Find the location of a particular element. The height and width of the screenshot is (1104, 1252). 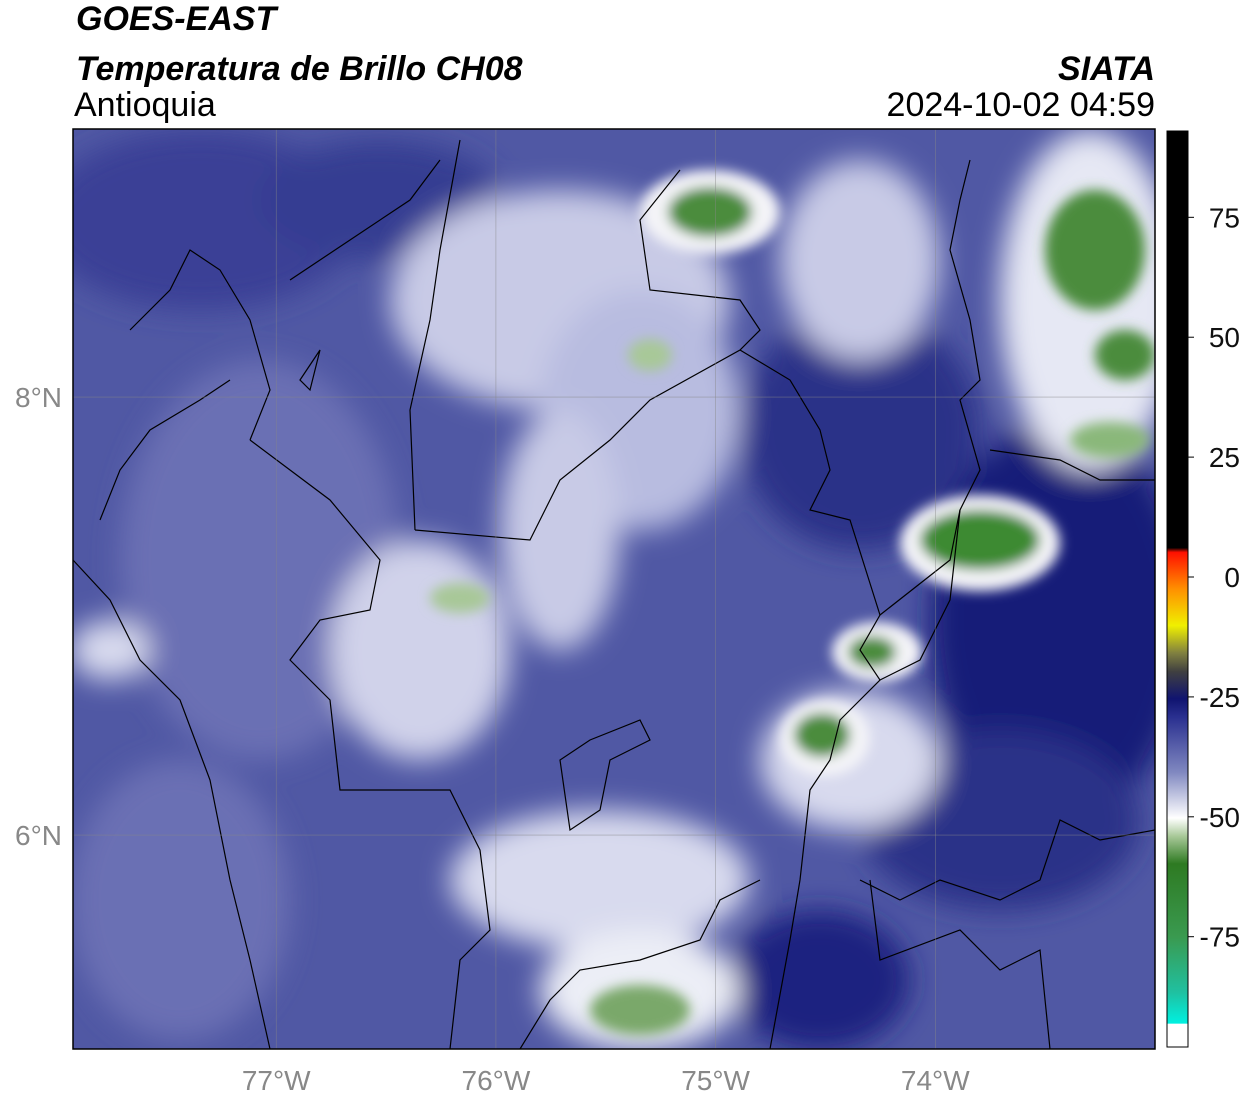

lat-tick-label: 6°N is located at coordinates (38, 835).